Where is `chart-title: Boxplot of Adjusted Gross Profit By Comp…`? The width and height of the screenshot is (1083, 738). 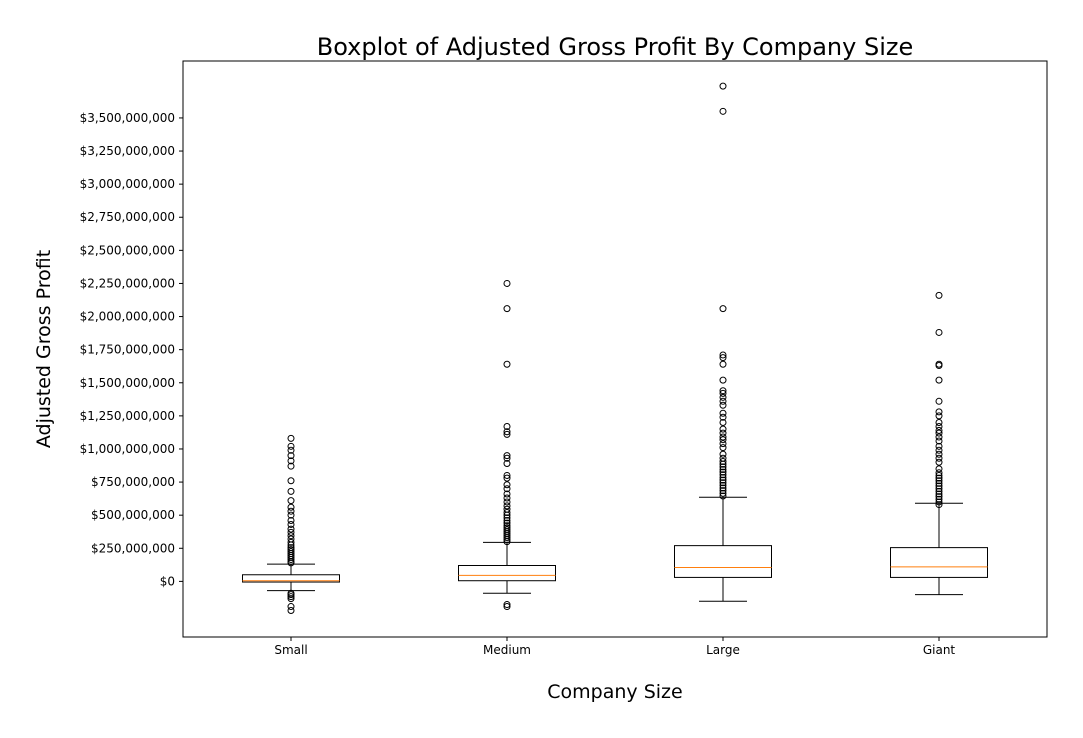 chart-title: Boxplot of Adjusted Gross Profit By Comp… is located at coordinates (615, 47).